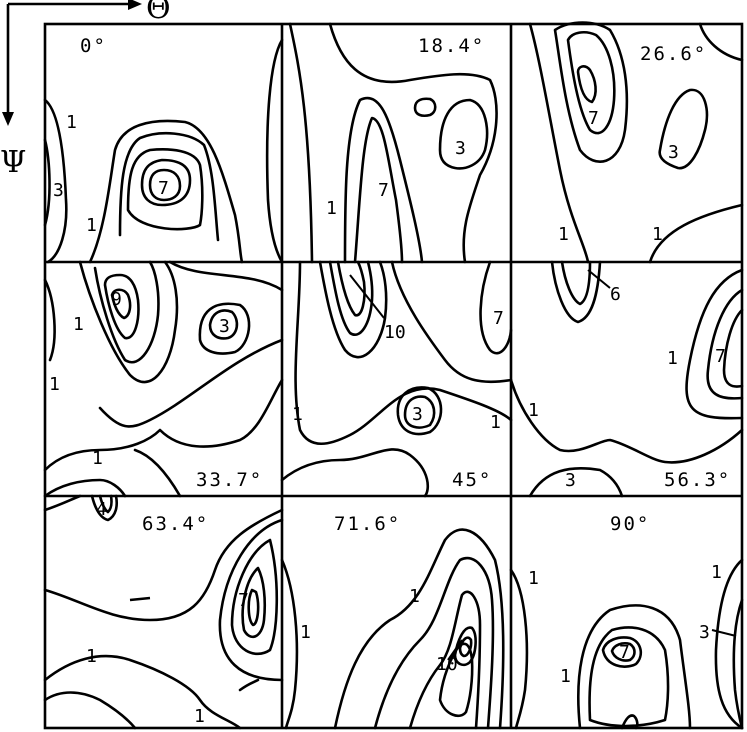 The width and height of the screenshot is (747, 732). I want to click on panel-90-contour-label-1: 1, so click(533, 578).